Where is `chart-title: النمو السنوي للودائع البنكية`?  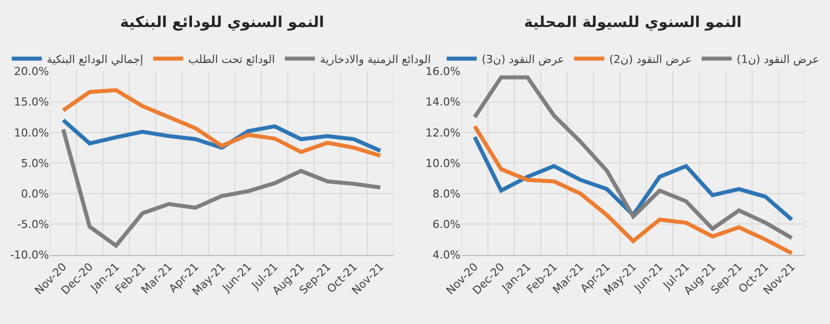 chart-title: النمو السنوي للودائع البنكية is located at coordinates (222, 22).